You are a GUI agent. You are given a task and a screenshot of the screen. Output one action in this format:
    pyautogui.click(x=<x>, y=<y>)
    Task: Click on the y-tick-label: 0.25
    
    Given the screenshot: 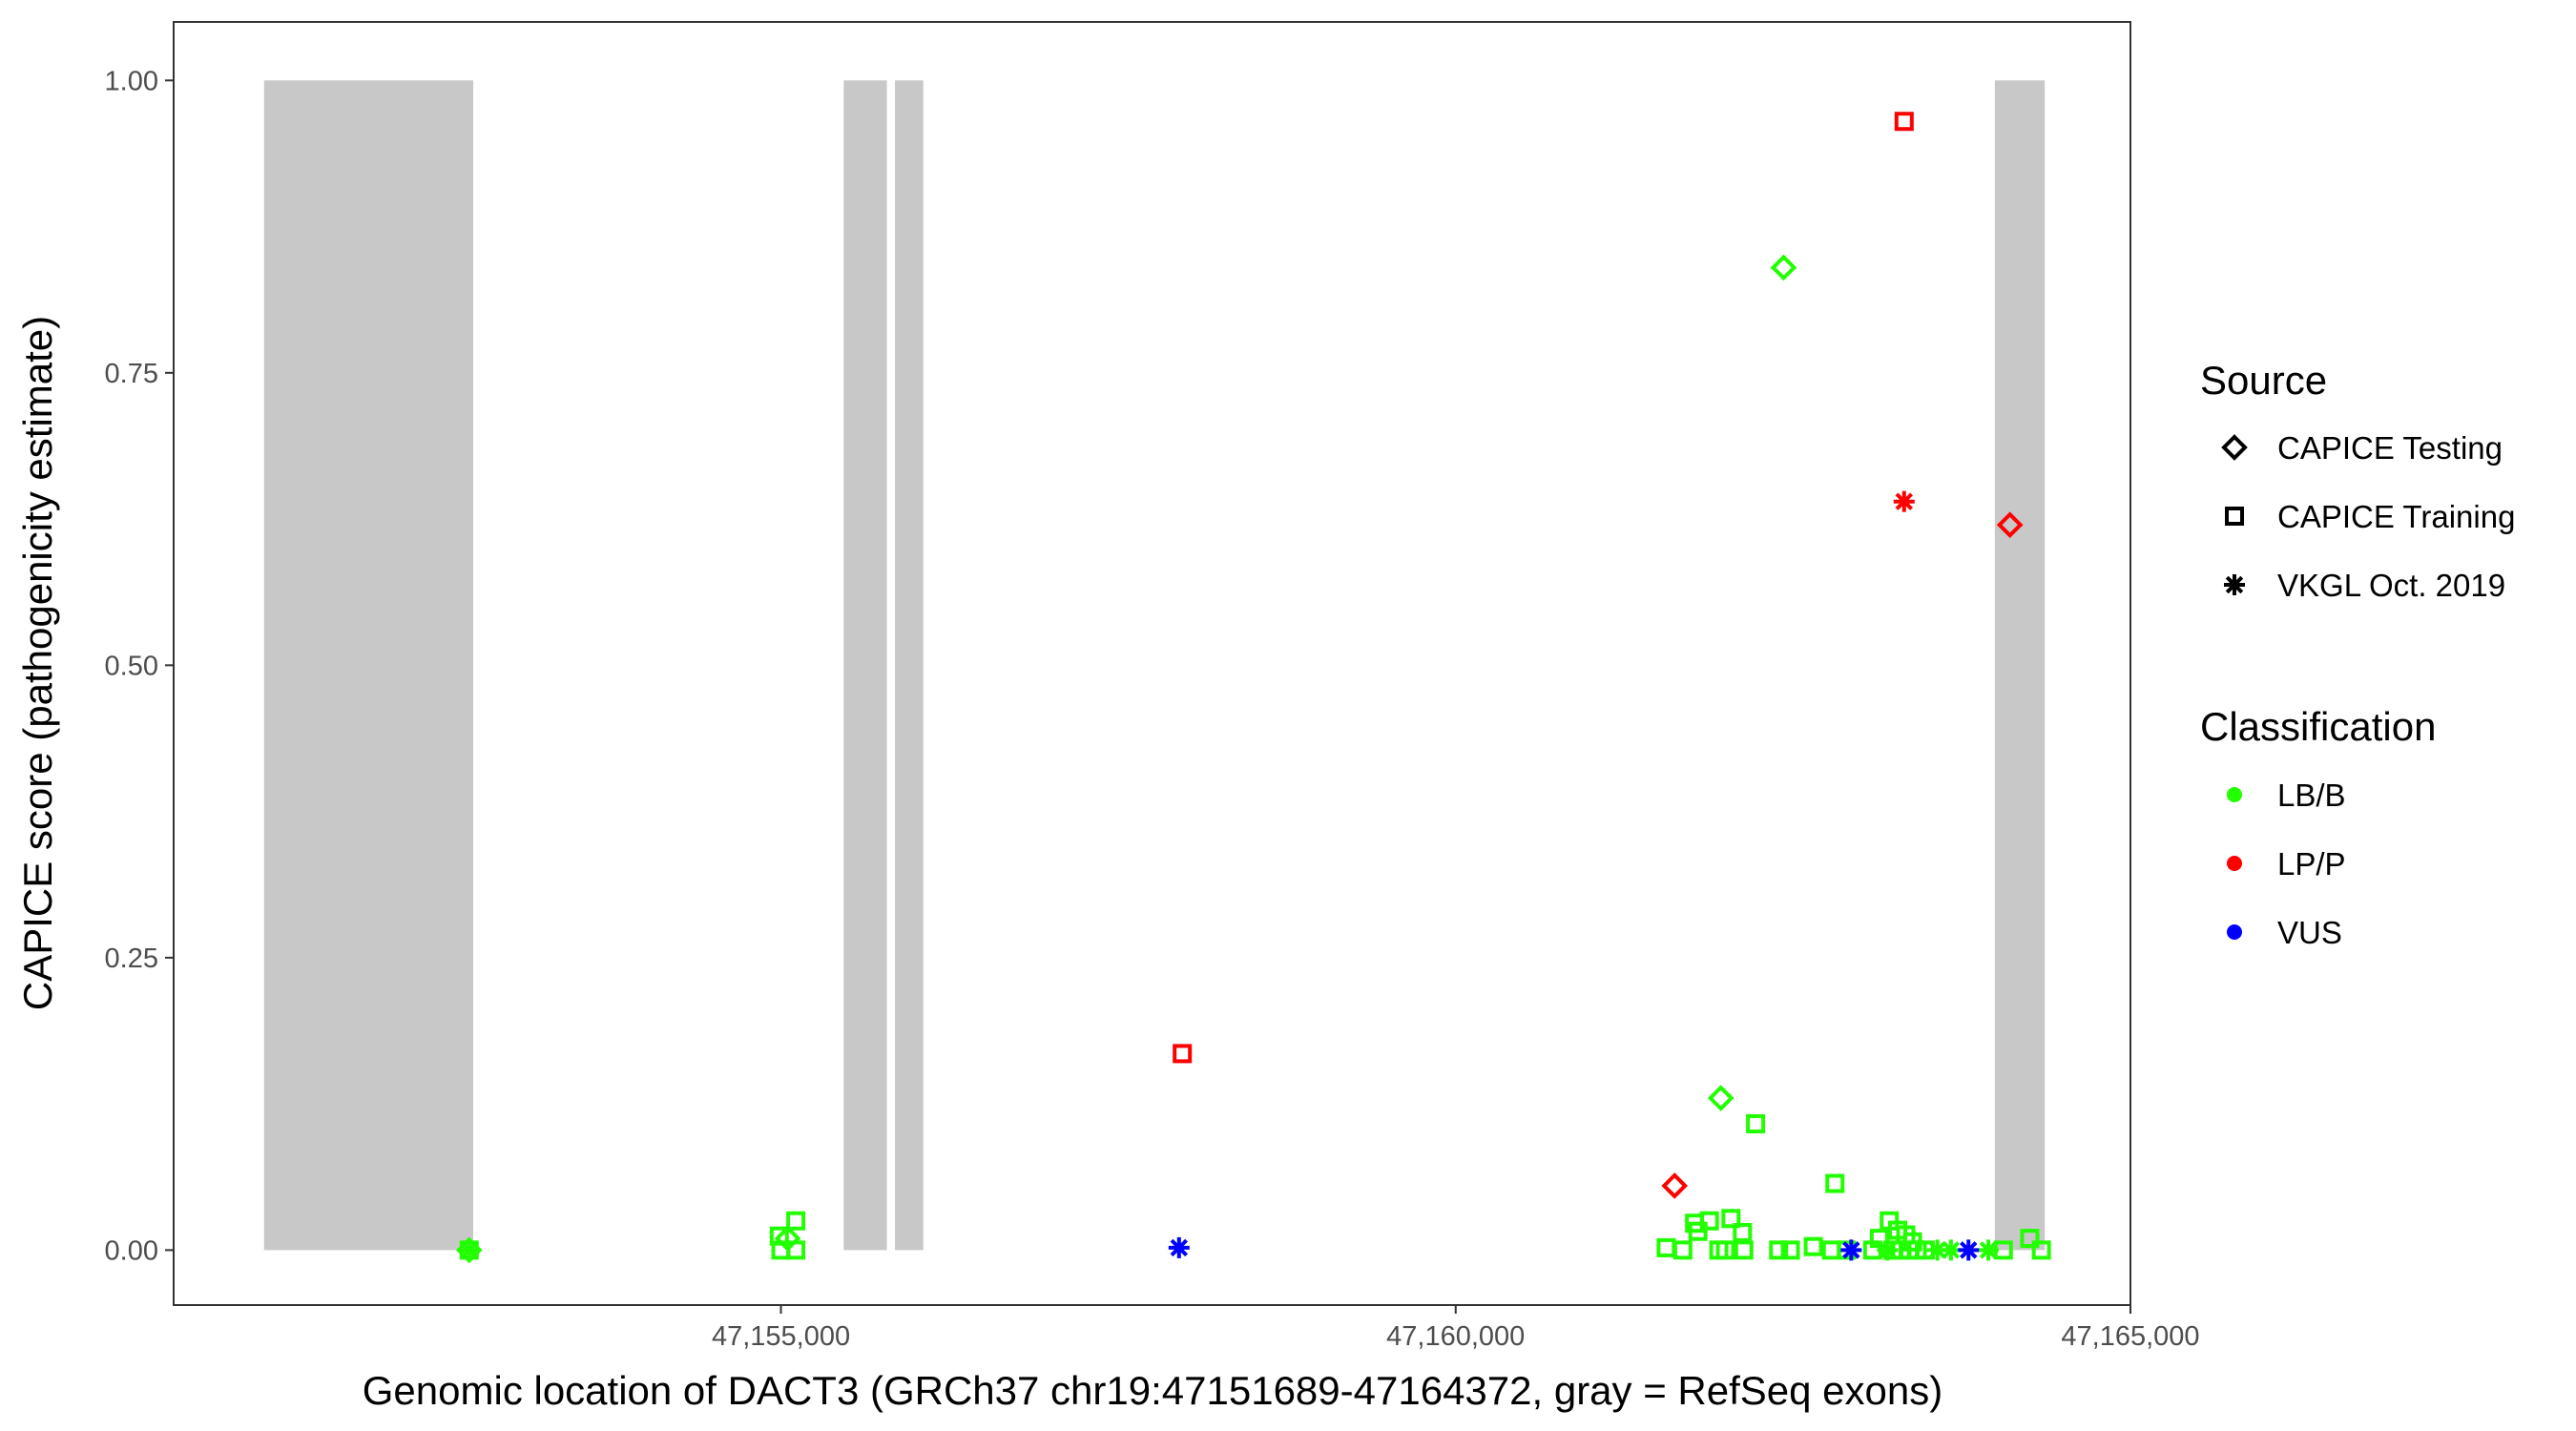 What is the action you would take?
    pyautogui.click(x=131, y=959)
    